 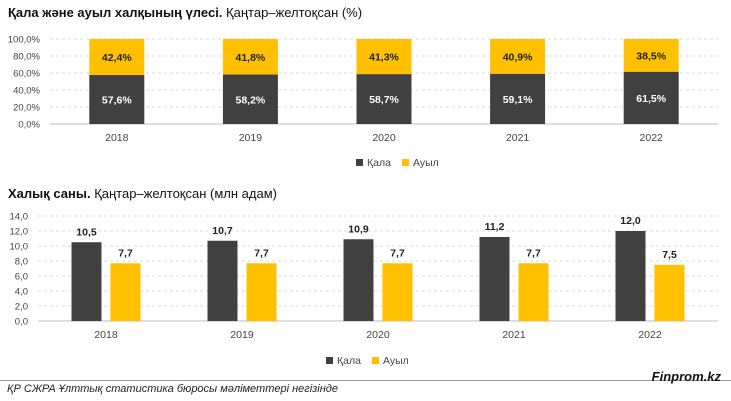 I want to click on data-label: 57,6%, so click(x=117, y=101).